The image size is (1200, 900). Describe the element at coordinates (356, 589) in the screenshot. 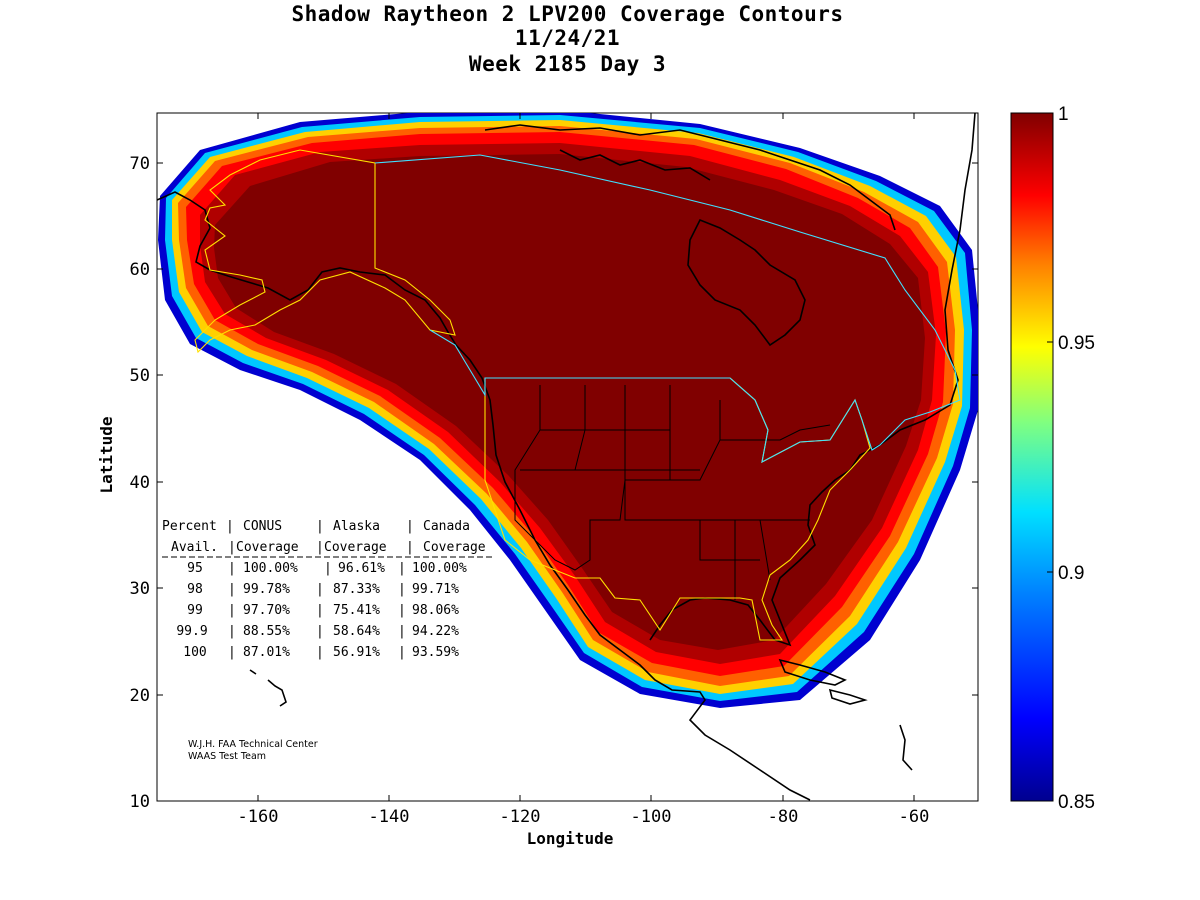

I see `table-cell: 87.33%` at that location.